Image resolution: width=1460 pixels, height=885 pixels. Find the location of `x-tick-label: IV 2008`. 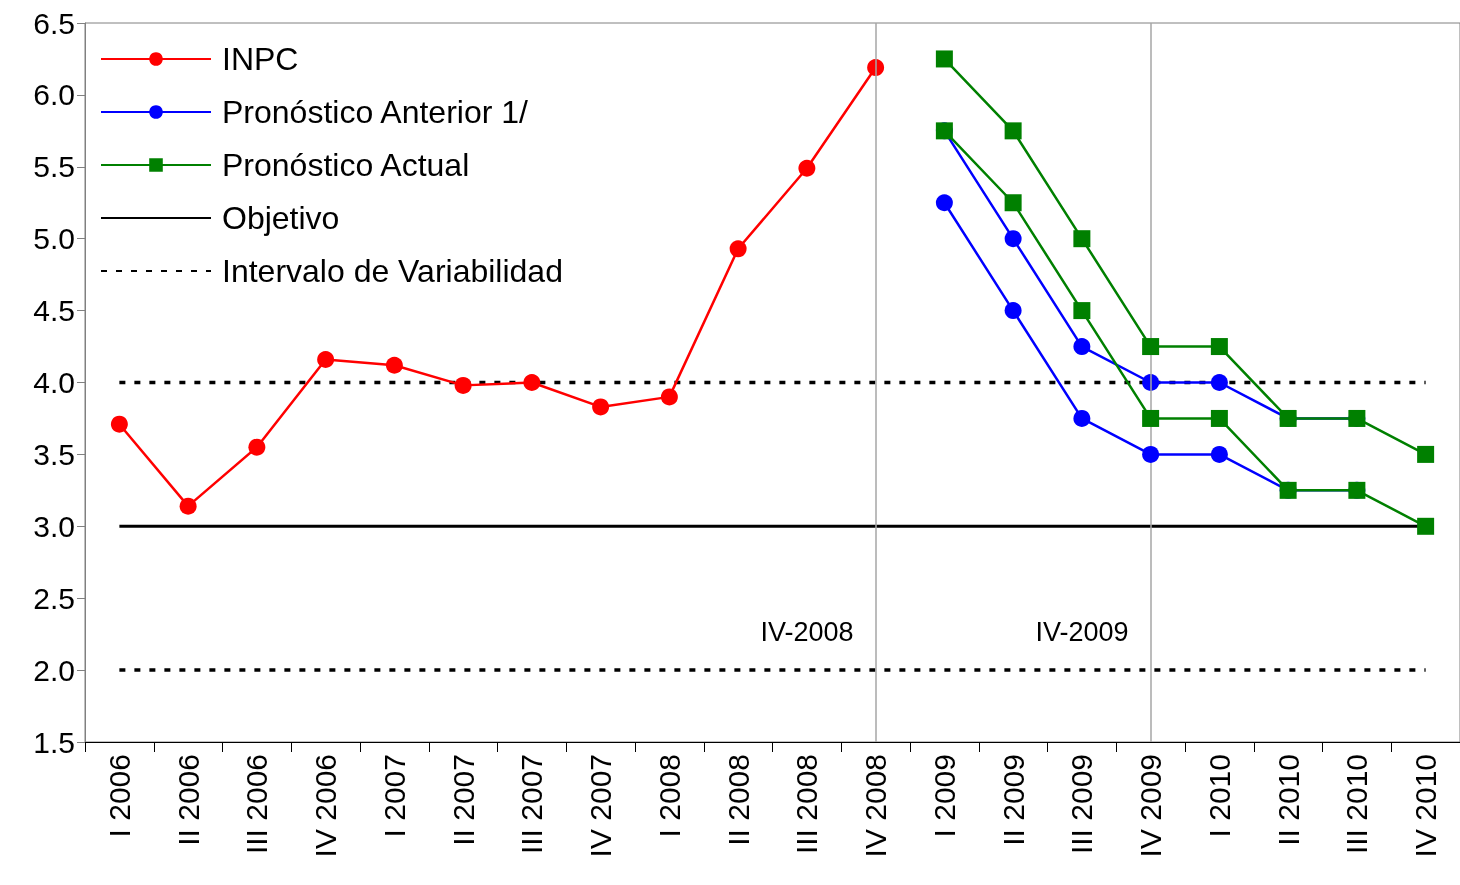

x-tick-label: IV 2008 is located at coordinates (876, 806).